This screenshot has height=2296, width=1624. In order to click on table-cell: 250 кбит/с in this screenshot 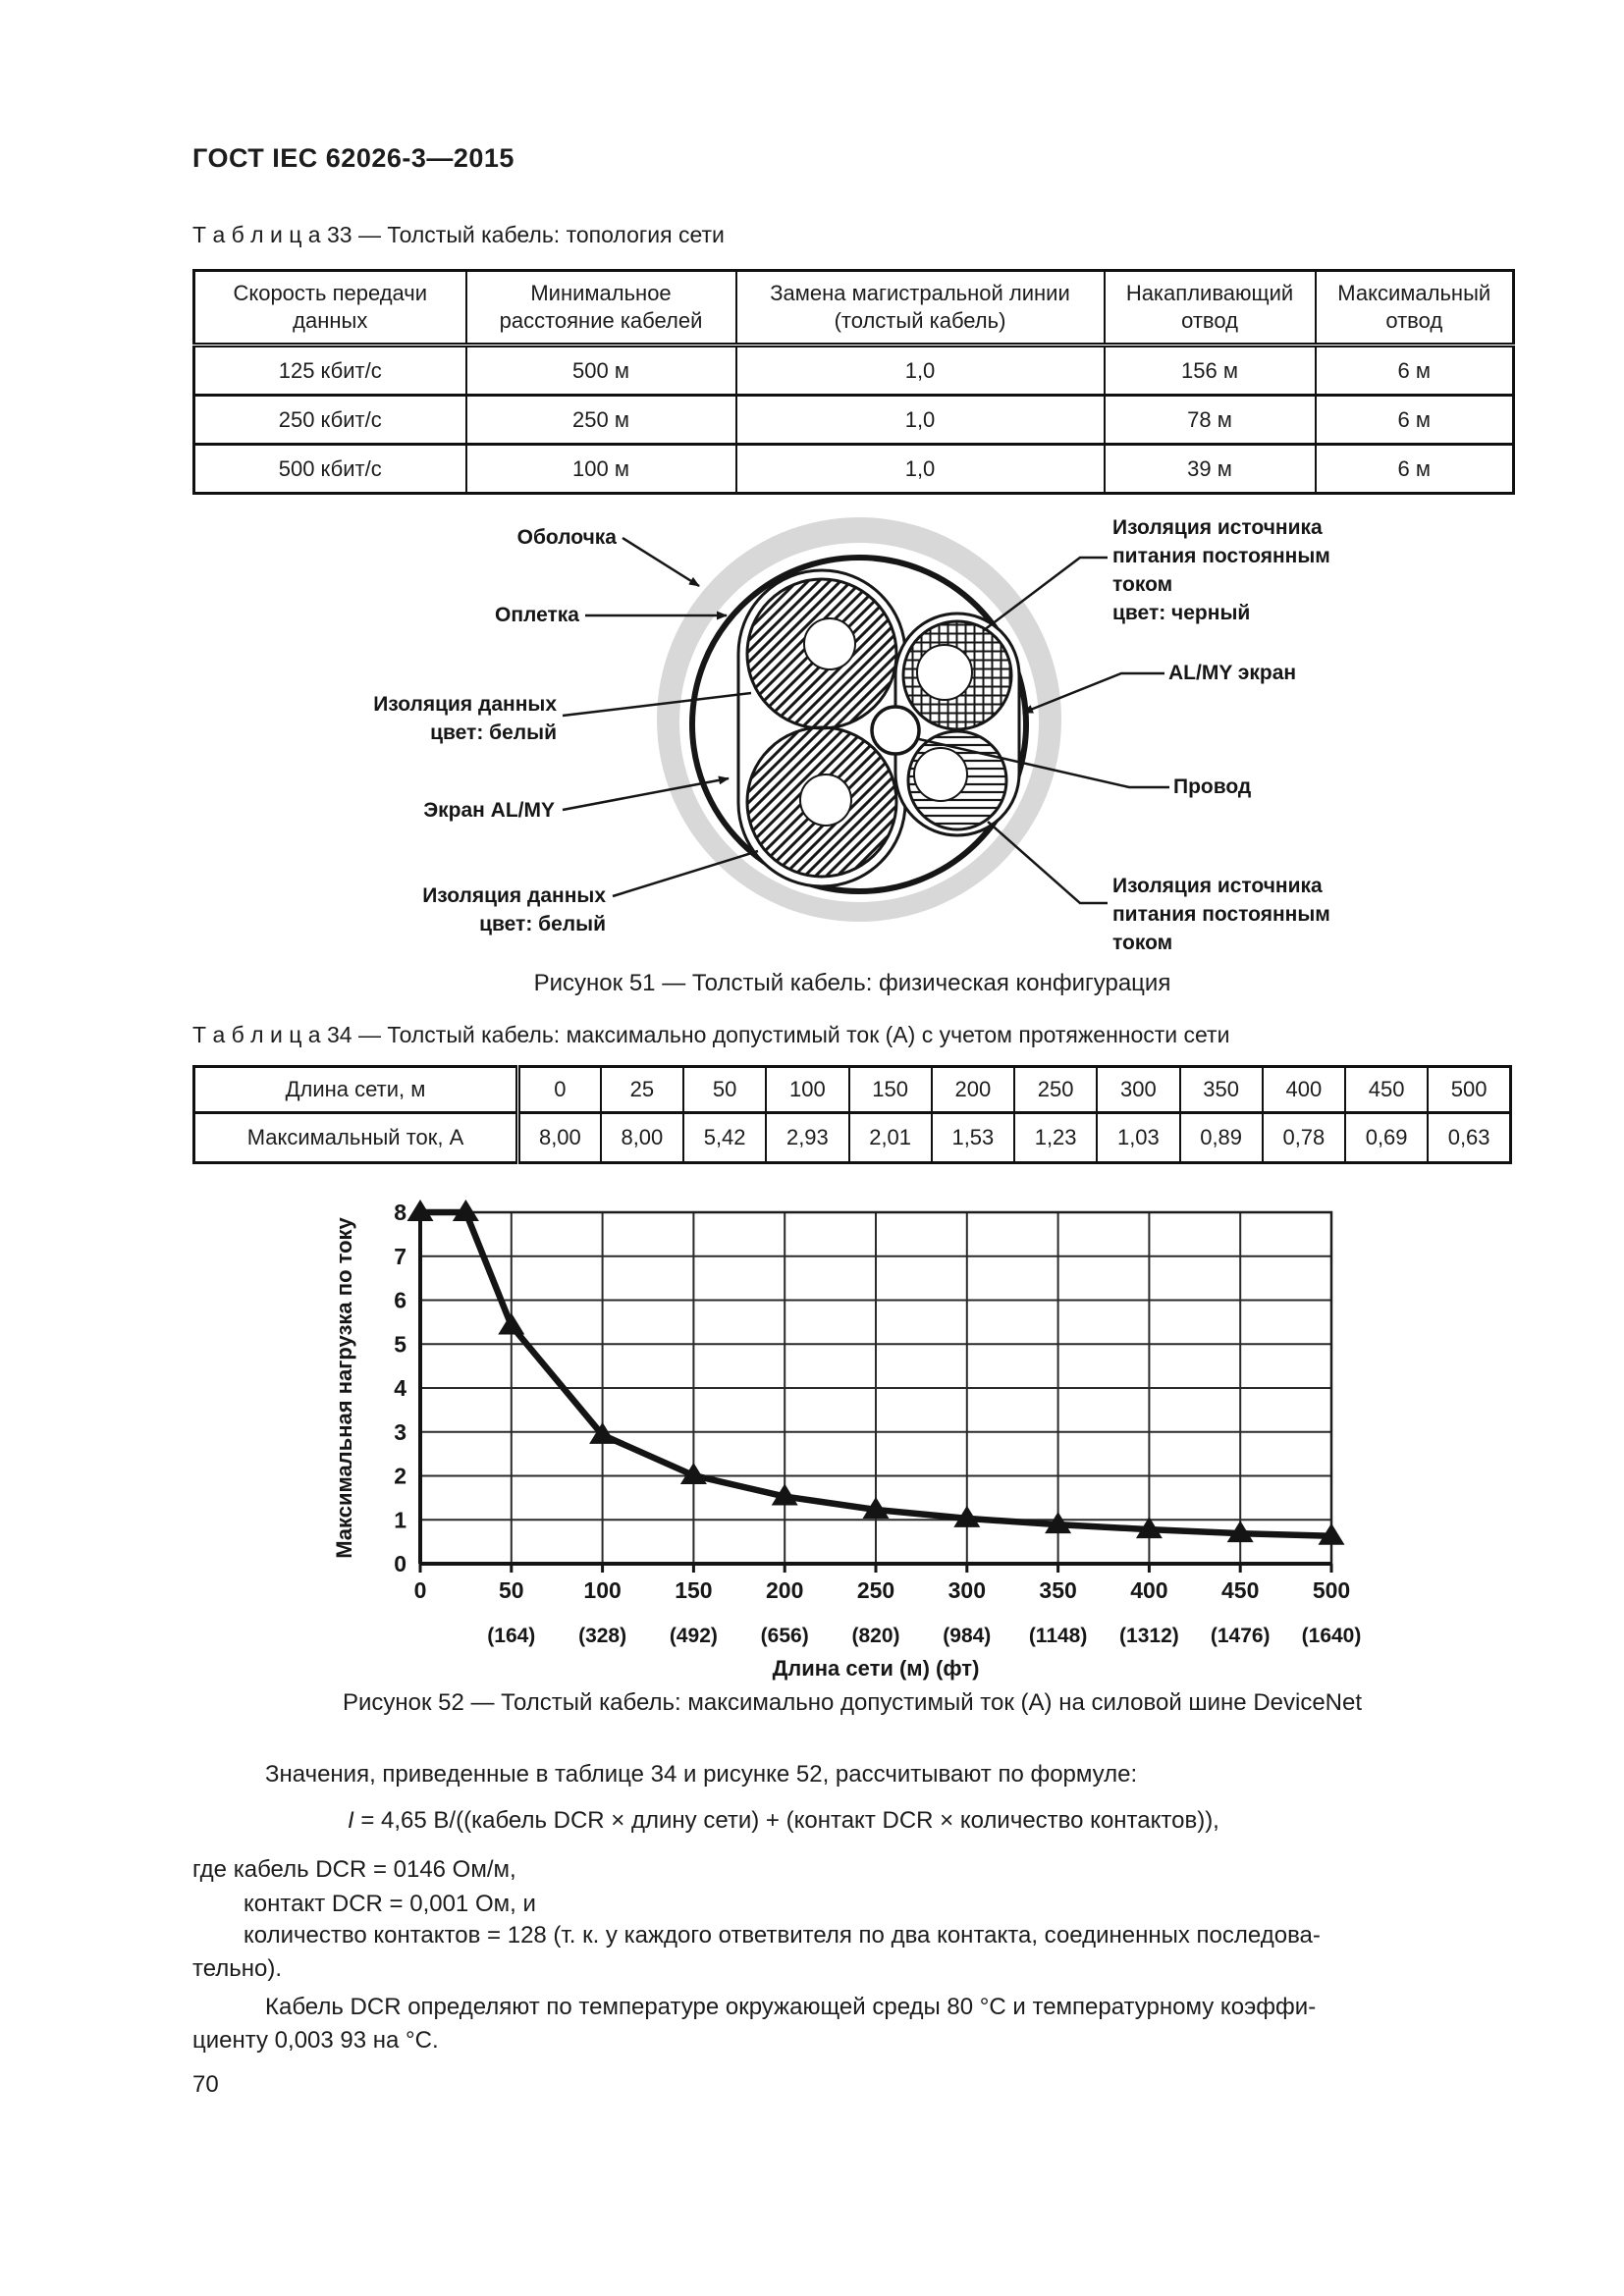, I will do `click(329, 420)`.